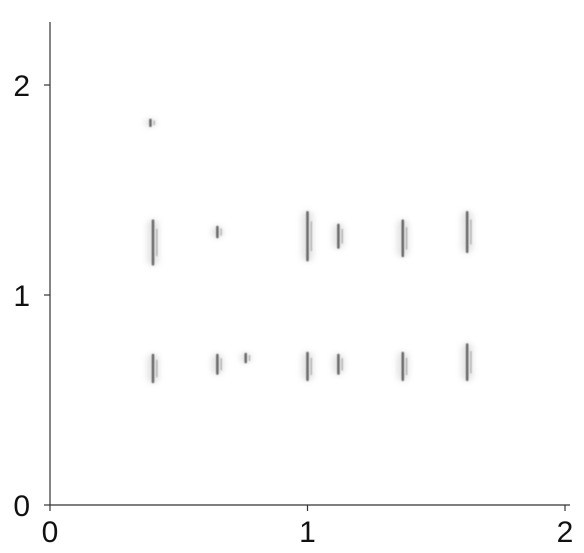 Image resolution: width=584 pixels, height=553 pixels. What do you see at coordinates (21, 296) in the screenshot?
I see `y-tick-label: 1` at bounding box center [21, 296].